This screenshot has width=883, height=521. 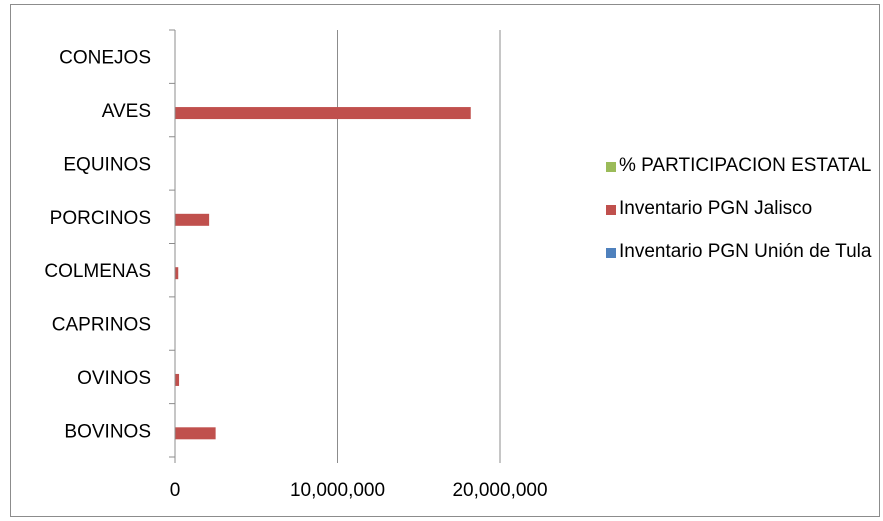 I want to click on y-tick-label: PORCINOS, so click(x=100, y=218).